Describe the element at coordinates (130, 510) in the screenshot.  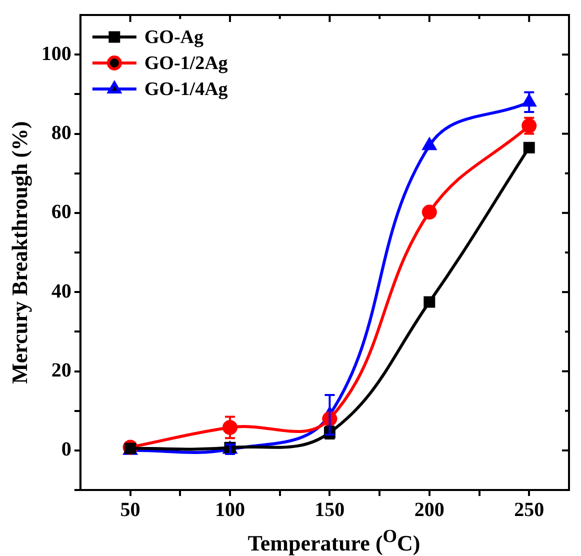
I see `x-tick-label: 50` at that location.